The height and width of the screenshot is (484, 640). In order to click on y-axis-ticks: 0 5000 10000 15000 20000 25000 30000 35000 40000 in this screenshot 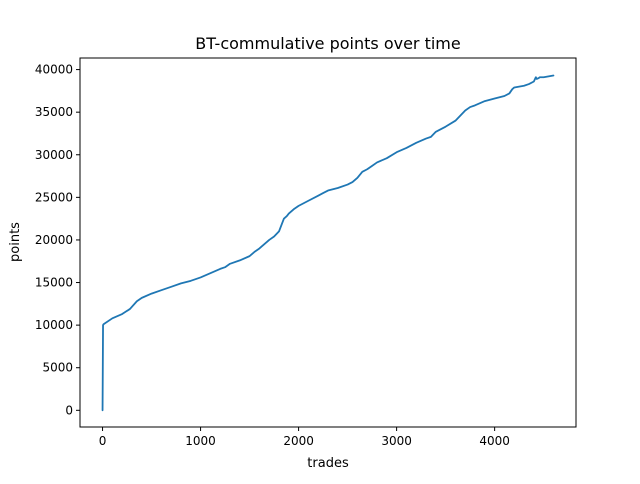, I will do `click(57, 240)`.